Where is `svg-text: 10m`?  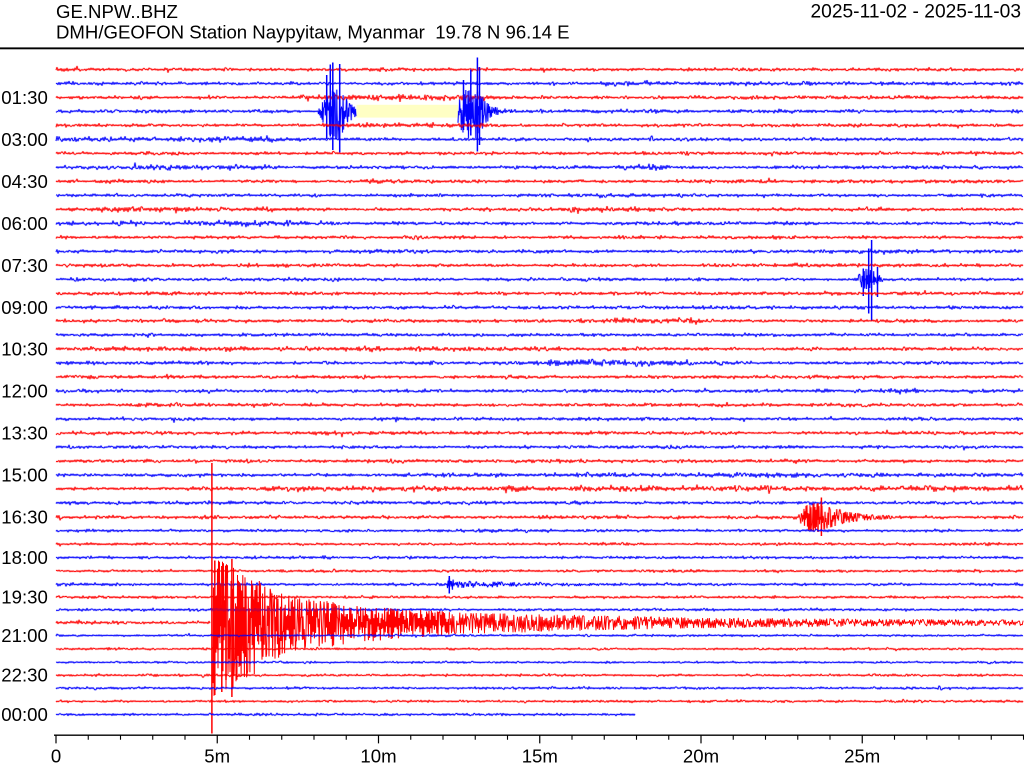 svg-text: 10m is located at coordinates (378, 756).